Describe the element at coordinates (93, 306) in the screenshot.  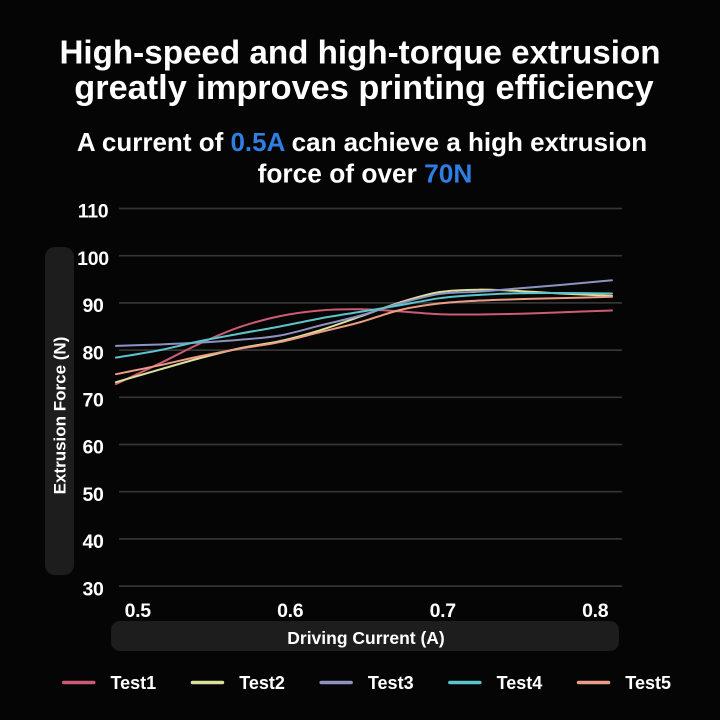
I see `svg-text: 90` at that location.